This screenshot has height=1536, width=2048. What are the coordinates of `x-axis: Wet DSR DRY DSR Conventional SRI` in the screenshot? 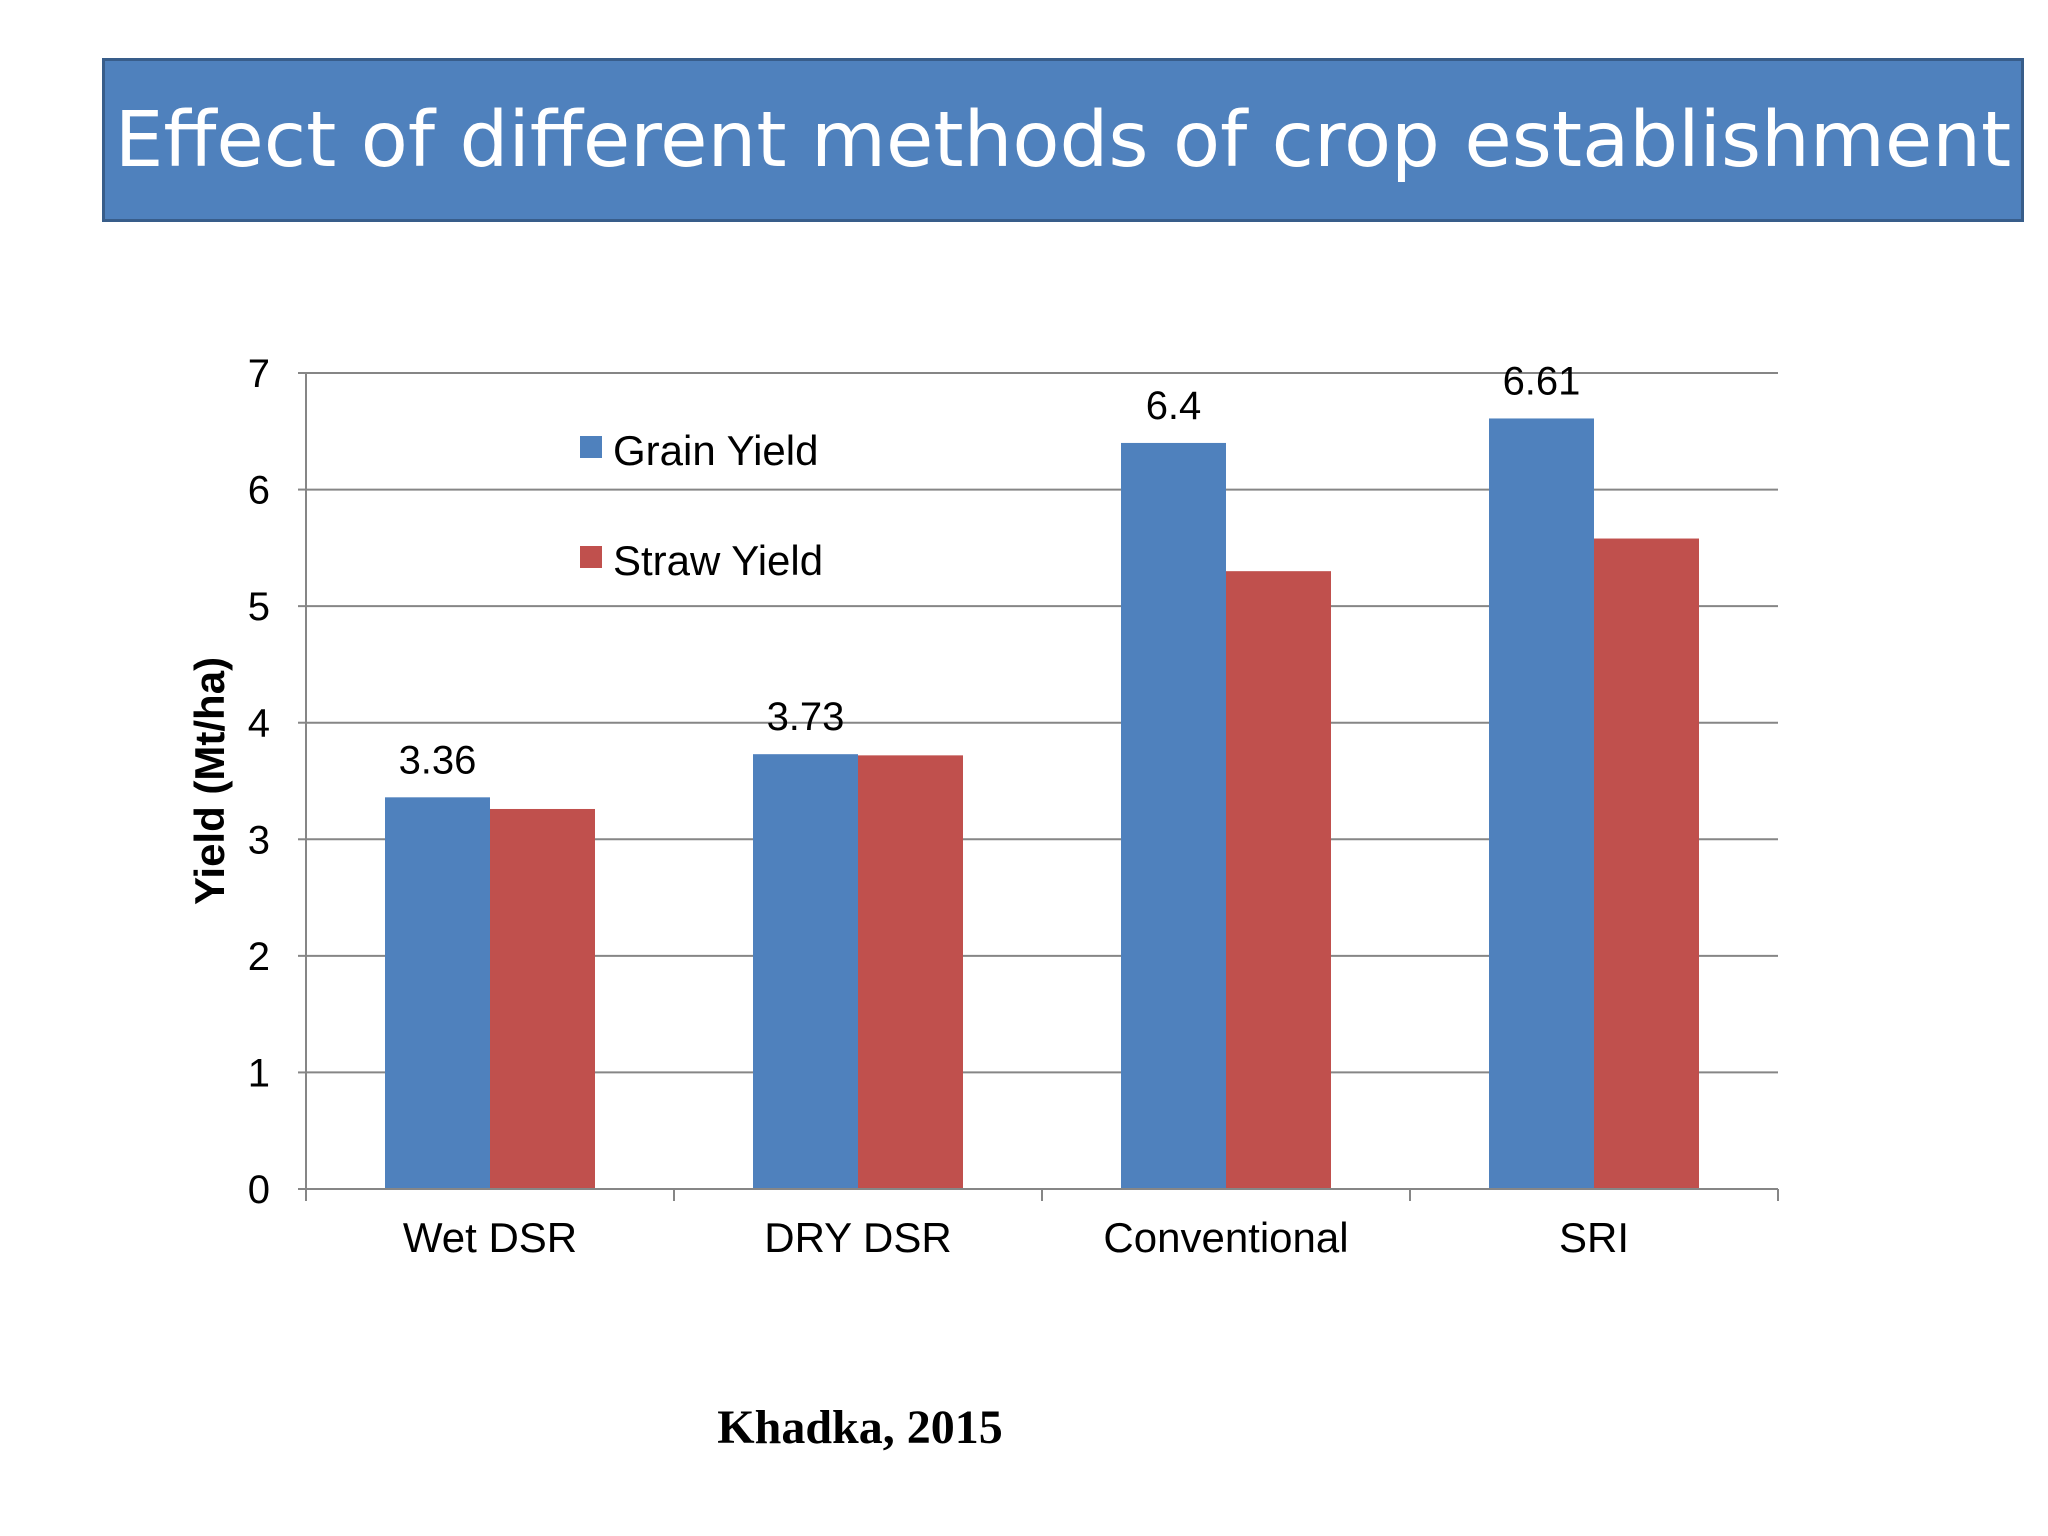 It's located at (1042, 1224).